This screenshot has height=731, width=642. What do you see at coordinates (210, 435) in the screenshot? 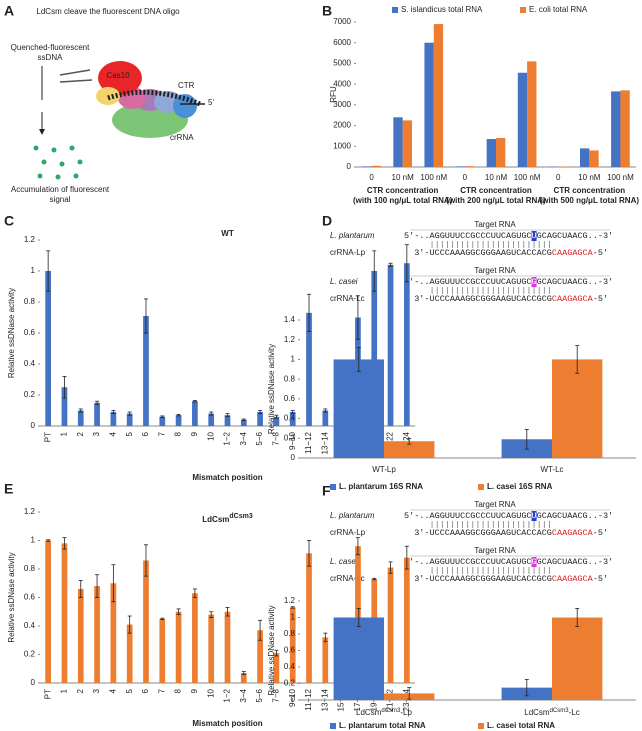
I see `x-tick-label: 10` at bounding box center [210, 435].